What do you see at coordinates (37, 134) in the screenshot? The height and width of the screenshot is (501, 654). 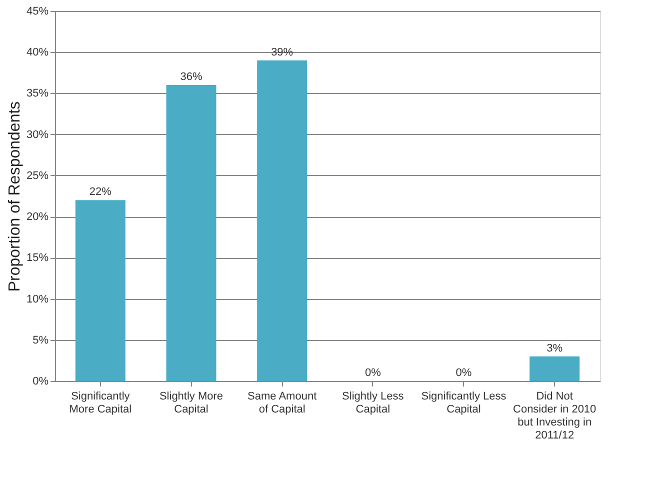 I see `y-tick-label: 30%` at bounding box center [37, 134].